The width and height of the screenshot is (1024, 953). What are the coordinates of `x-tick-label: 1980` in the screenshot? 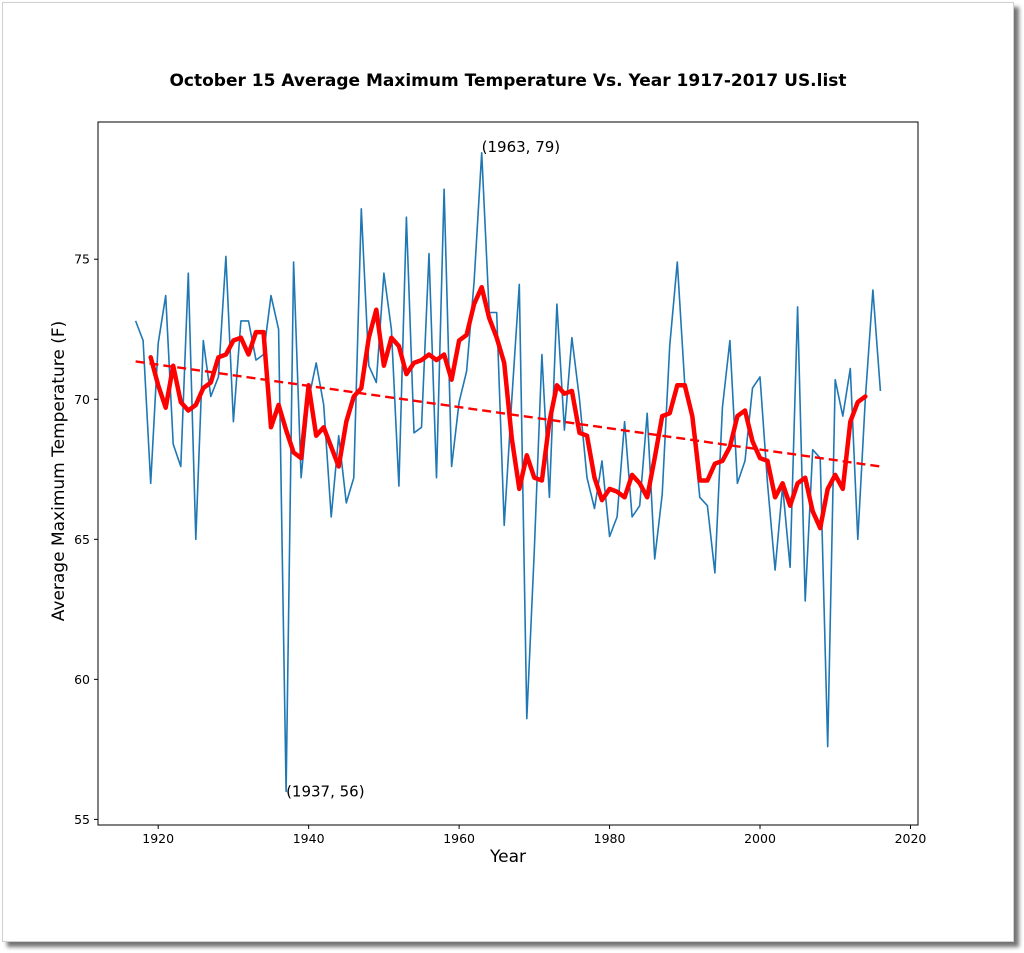 It's located at (610, 838).